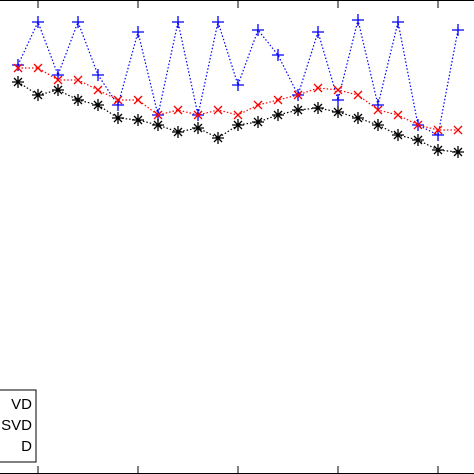 Image resolution: width=474 pixels, height=474 pixels. What do you see at coordinates (21, 404) in the screenshot?
I see `legend-label: VD` at bounding box center [21, 404].